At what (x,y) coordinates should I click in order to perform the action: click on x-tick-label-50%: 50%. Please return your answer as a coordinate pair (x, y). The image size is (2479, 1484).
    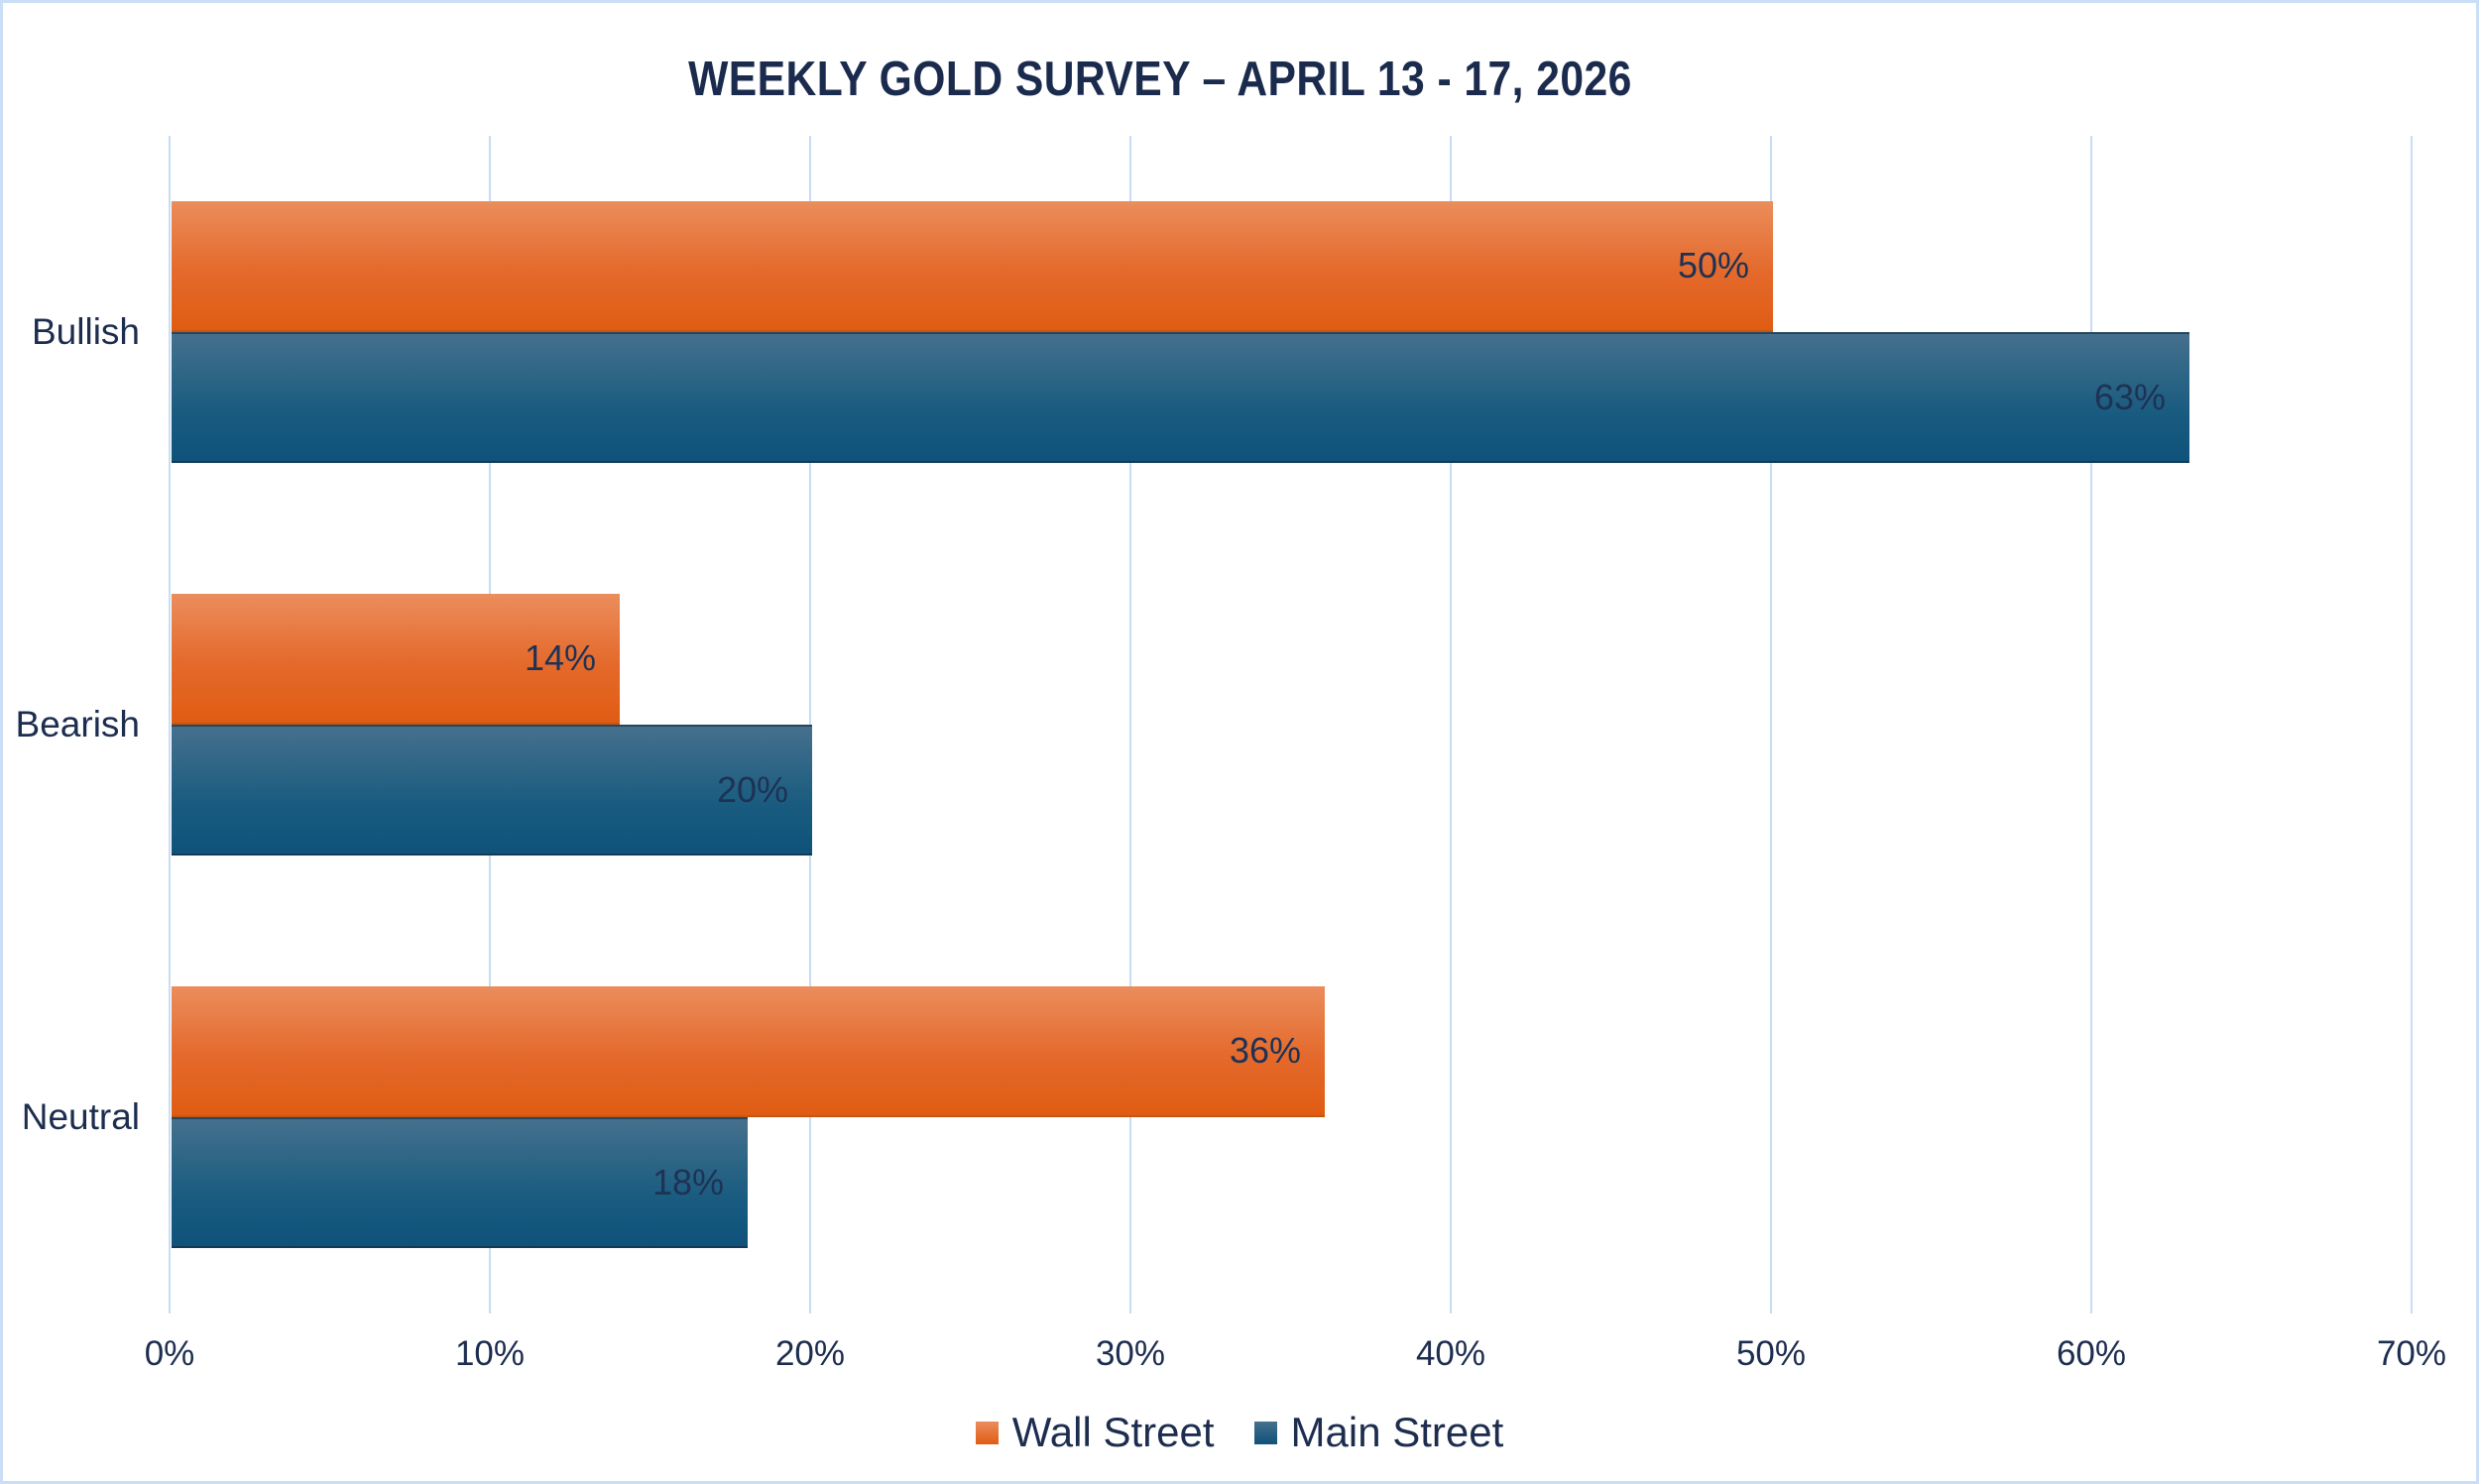
    Looking at the image, I should click on (1771, 1353).